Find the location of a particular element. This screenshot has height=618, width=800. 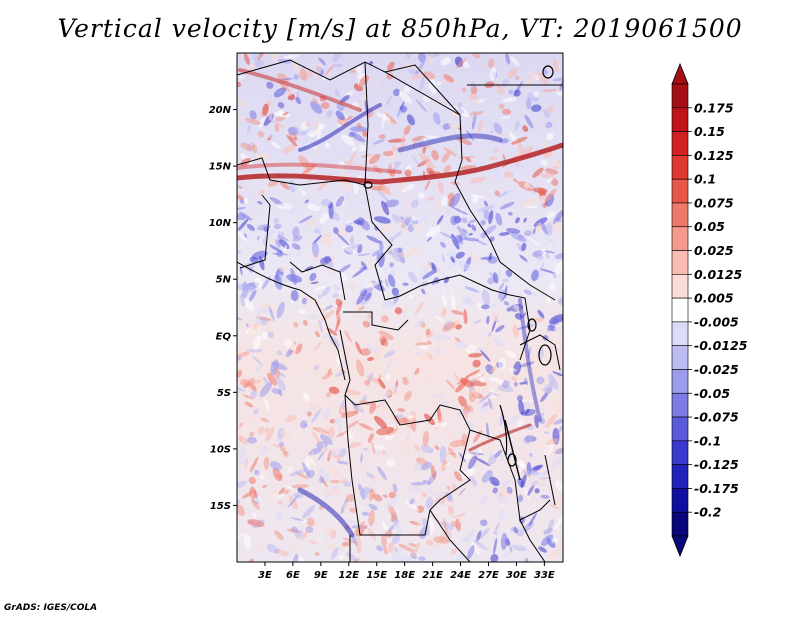

lon-tick-label: 21E is located at coordinates (432, 575).